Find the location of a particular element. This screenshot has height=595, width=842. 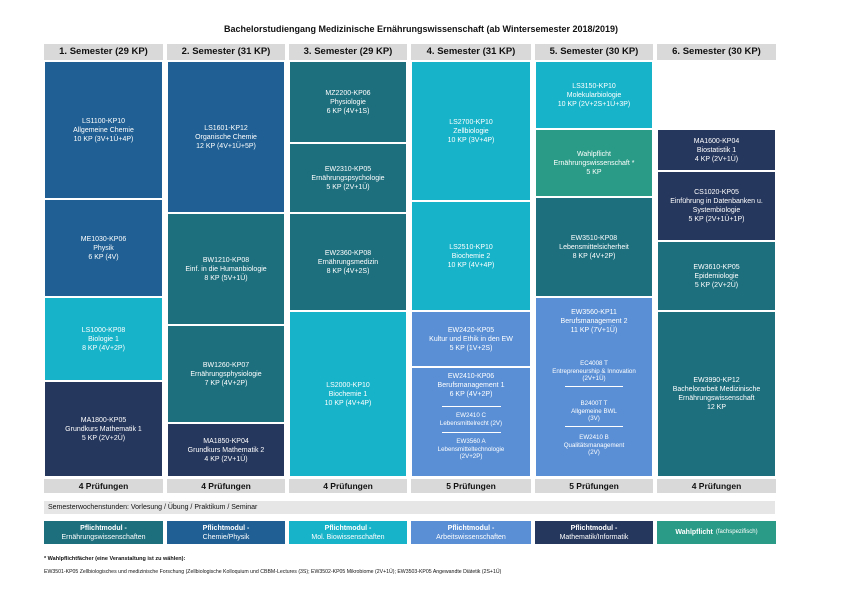

module-me1030: ME1030-KP06 Physik 6 KP (4V) is located at coordinates (103, 248).